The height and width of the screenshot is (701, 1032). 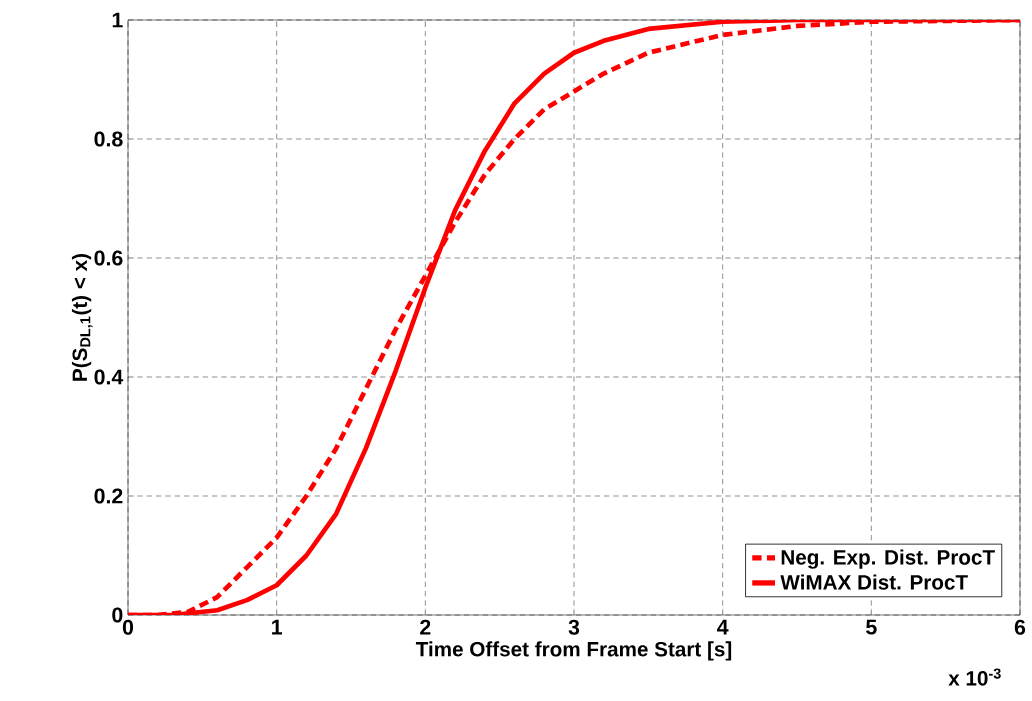 What do you see at coordinates (1020, 627) in the screenshot?
I see `x-tick-label: 6` at bounding box center [1020, 627].